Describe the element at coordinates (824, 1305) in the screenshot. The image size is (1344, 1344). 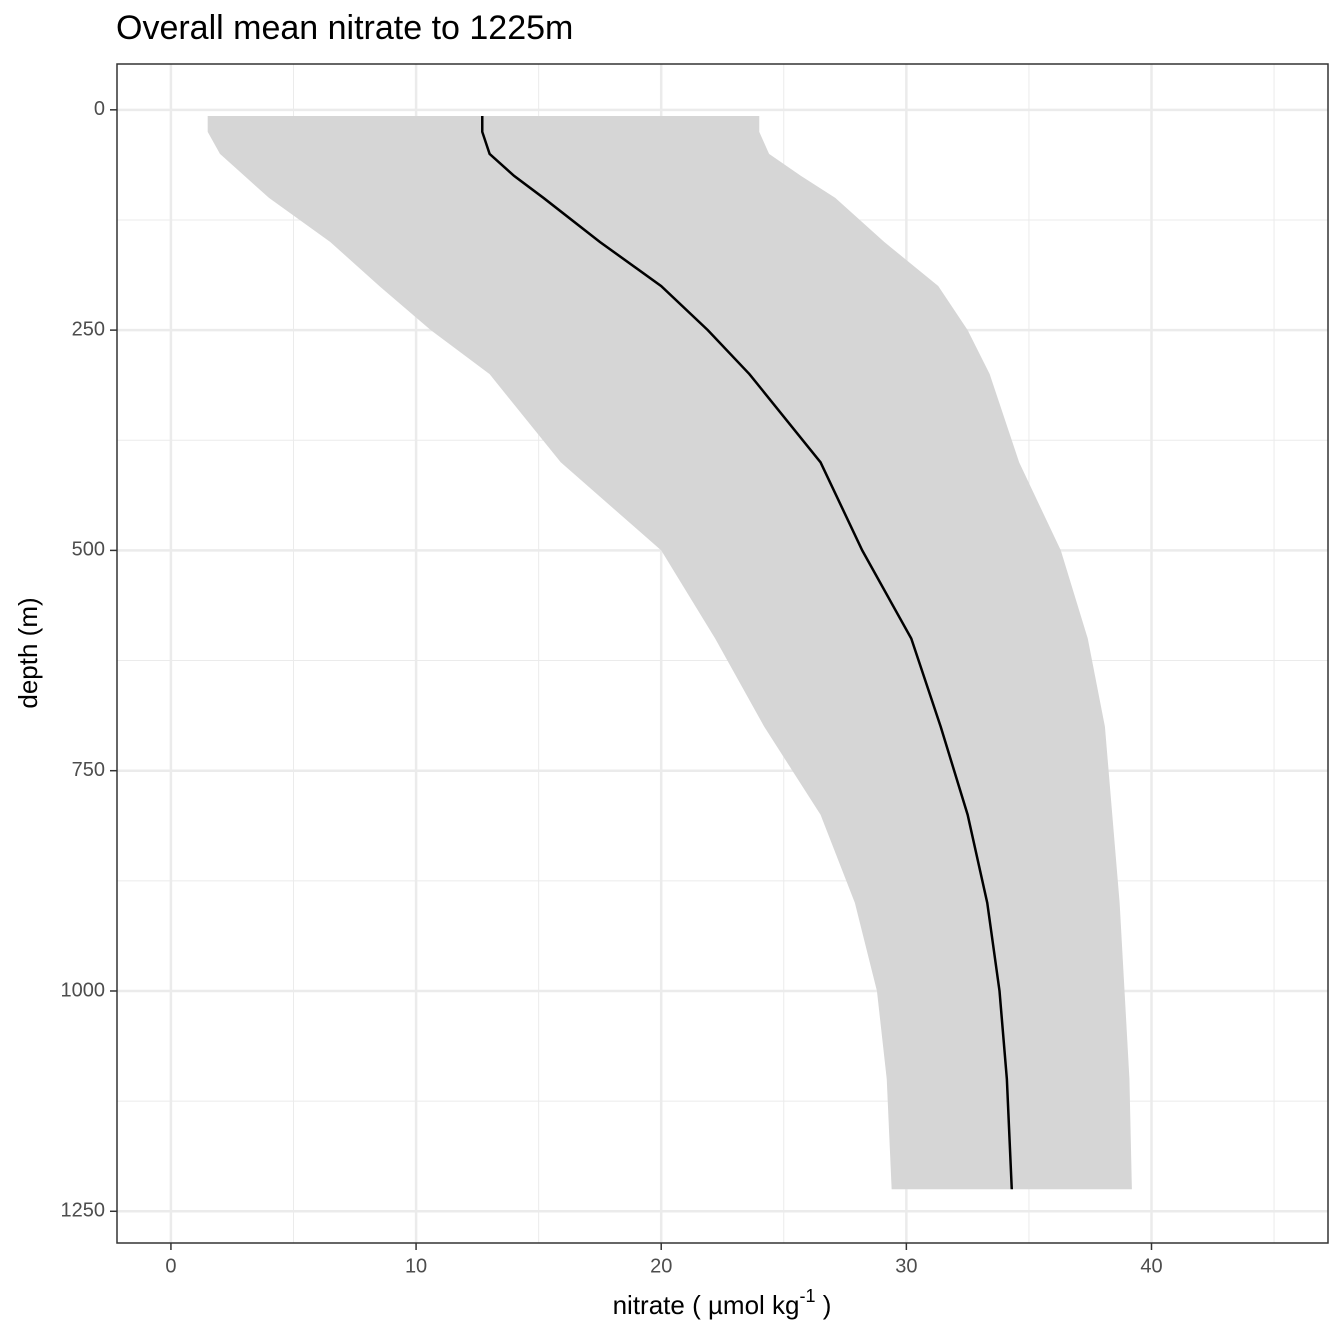
I see `x-label-end: )` at that location.